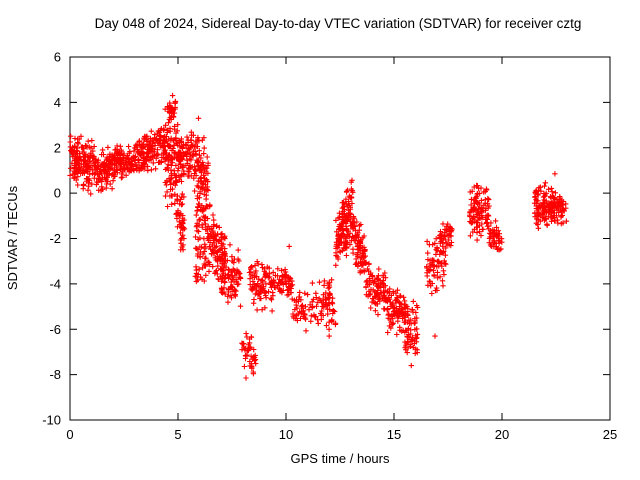 The height and width of the screenshot is (480, 640). Describe the element at coordinates (55, 238) in the screenshot. I see `y-tick-label: -2` at that location.